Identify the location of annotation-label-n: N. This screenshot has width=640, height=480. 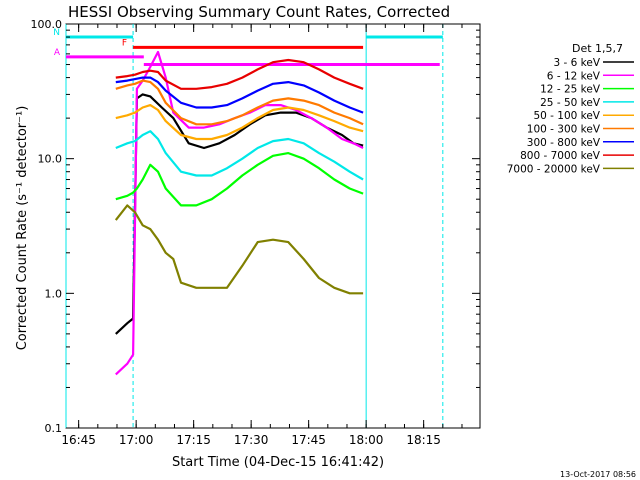
(56, 33).